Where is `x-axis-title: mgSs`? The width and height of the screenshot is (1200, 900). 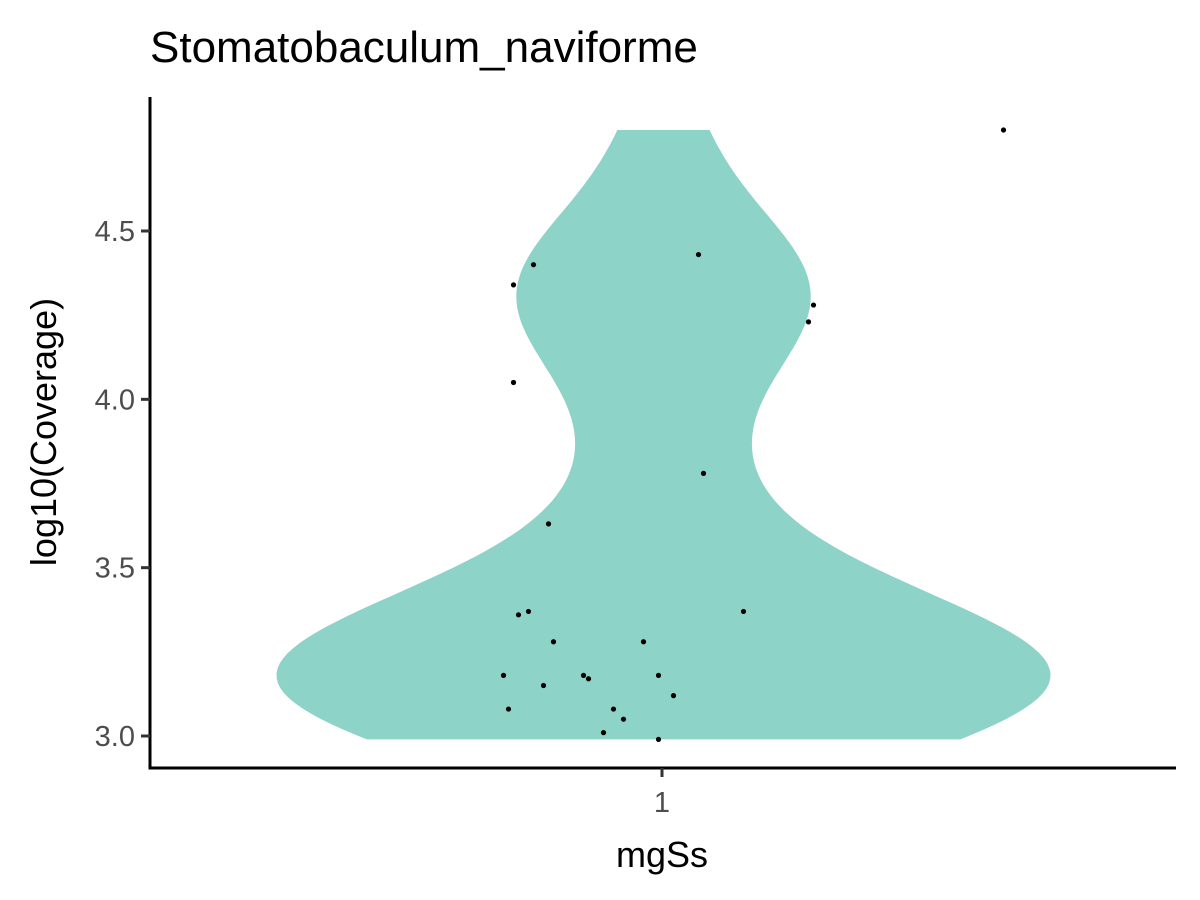 x-axis-title: mgSs is located at coordinates (662, 854).